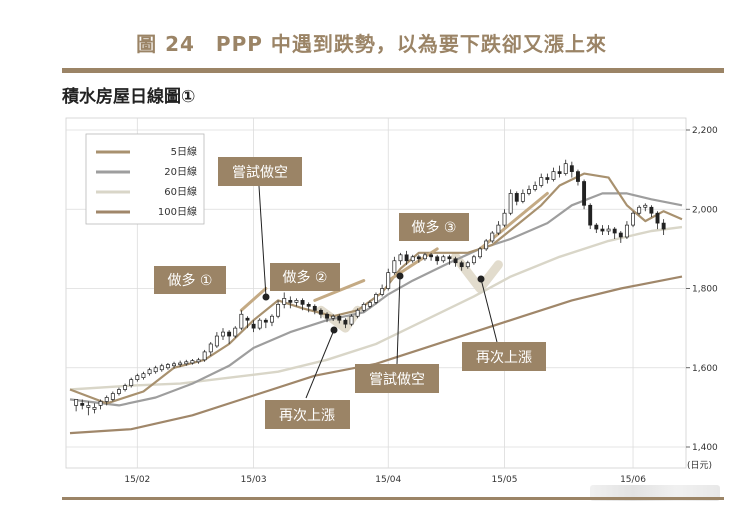  I want to click on annotation-rise-again-2-text: 再次上漲, so click(504, 358).